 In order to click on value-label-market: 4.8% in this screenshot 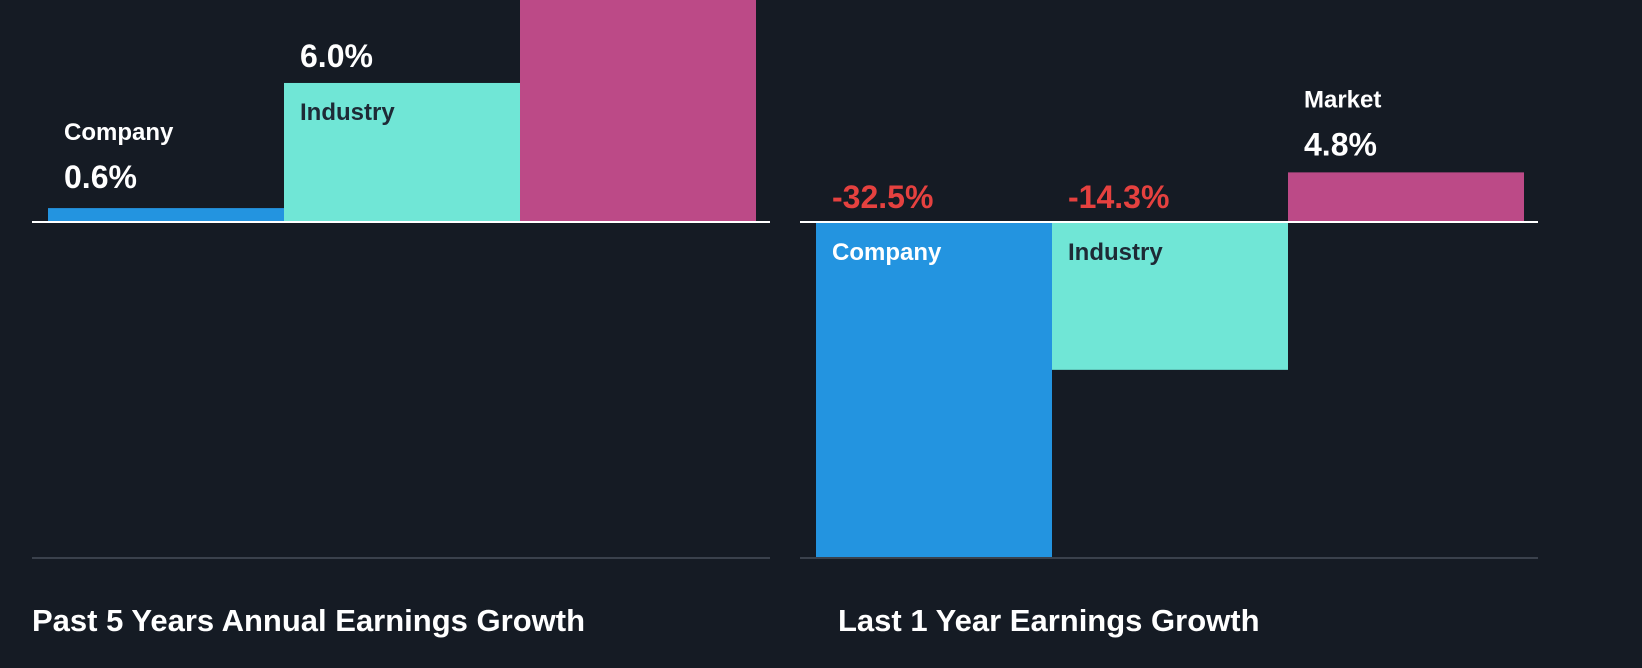, I will do `click(1340, 144)`.